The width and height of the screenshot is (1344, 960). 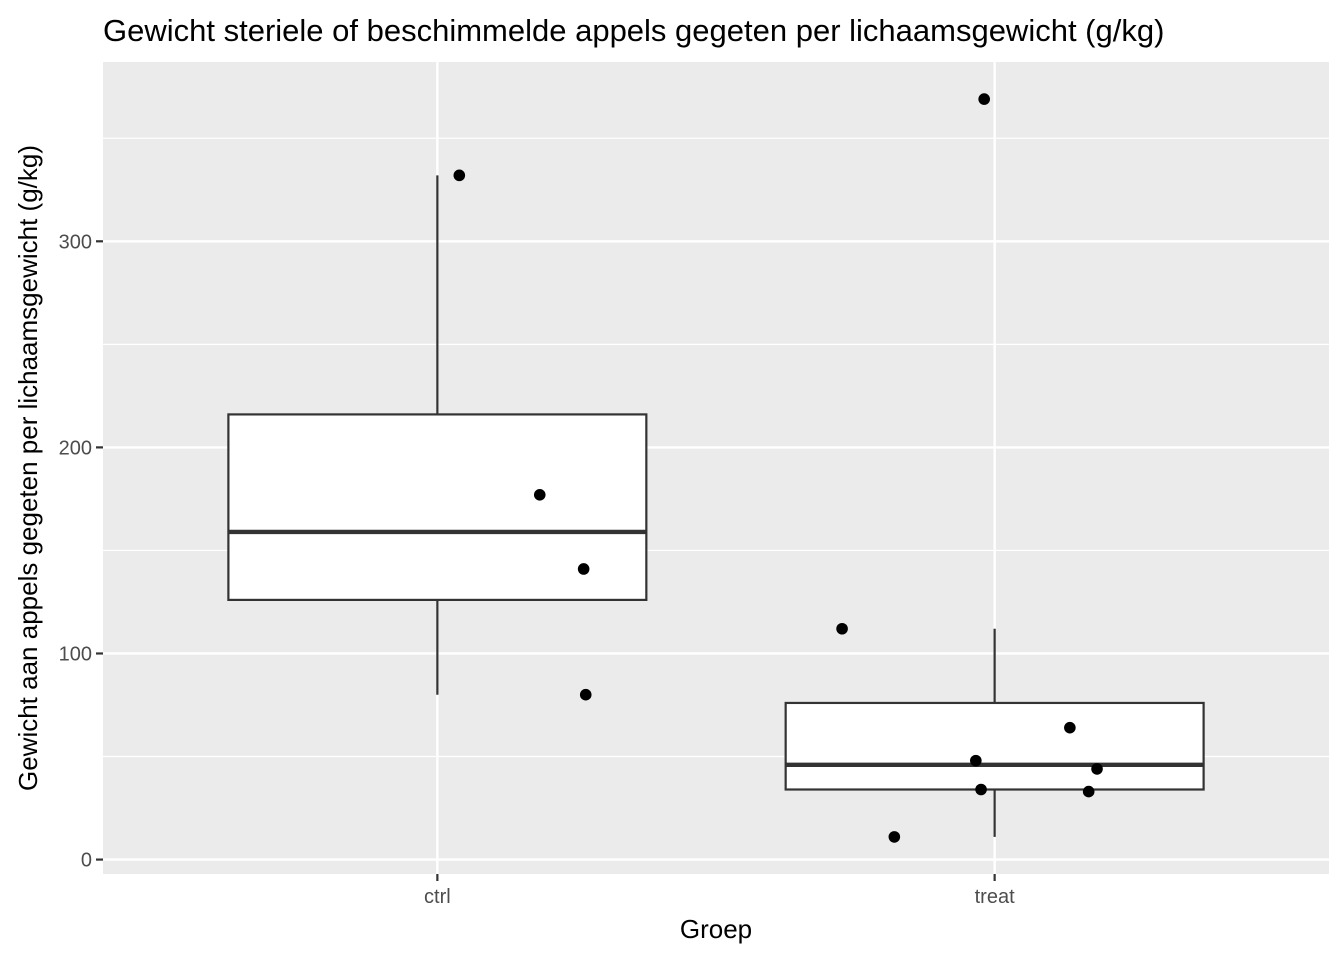 What do you see at coordinates (437, 507) in the screenshot?
I see `box-ctrl` at bounding box center [437, 507].